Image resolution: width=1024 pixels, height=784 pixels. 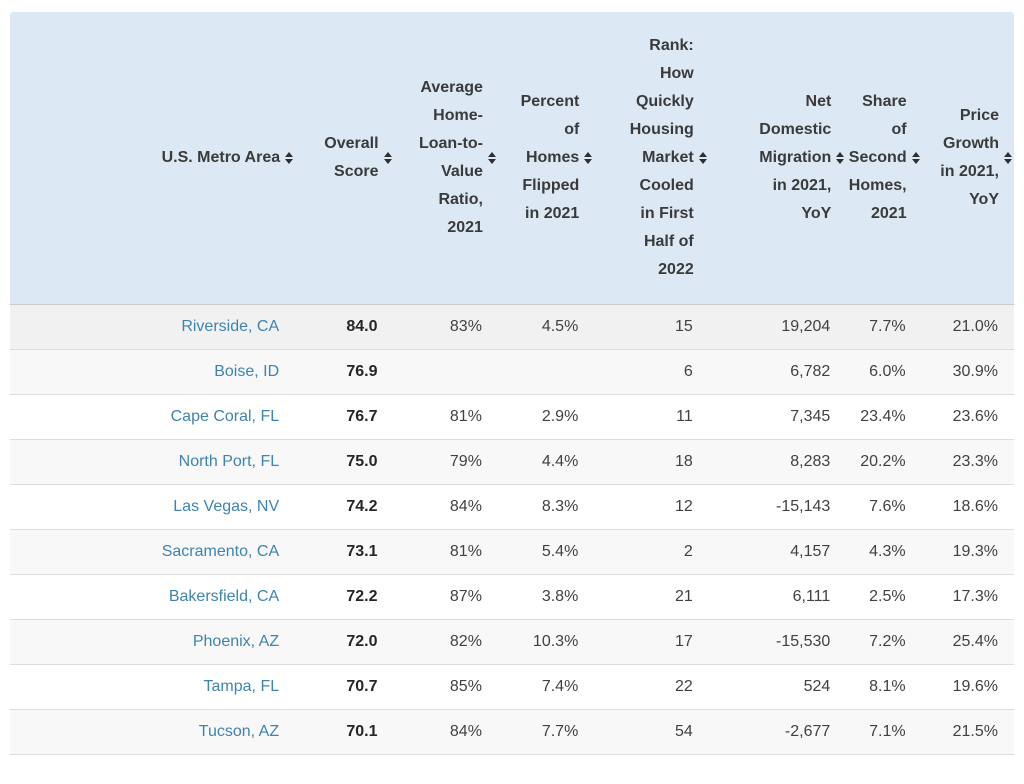 I want to click on column-header-label: Price Growth in 2021, YoY, so click(x=969, y=157).